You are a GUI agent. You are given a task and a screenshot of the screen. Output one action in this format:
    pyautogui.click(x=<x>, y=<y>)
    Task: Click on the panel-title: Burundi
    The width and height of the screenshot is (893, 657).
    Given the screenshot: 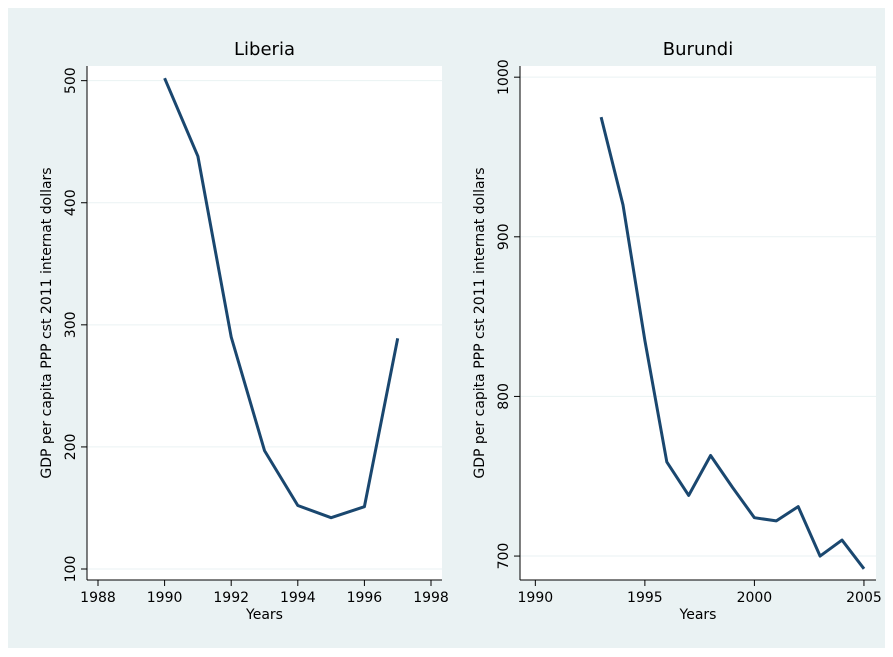 What is the action you would take?
    pyautogui.click(x=698, y=49)
    